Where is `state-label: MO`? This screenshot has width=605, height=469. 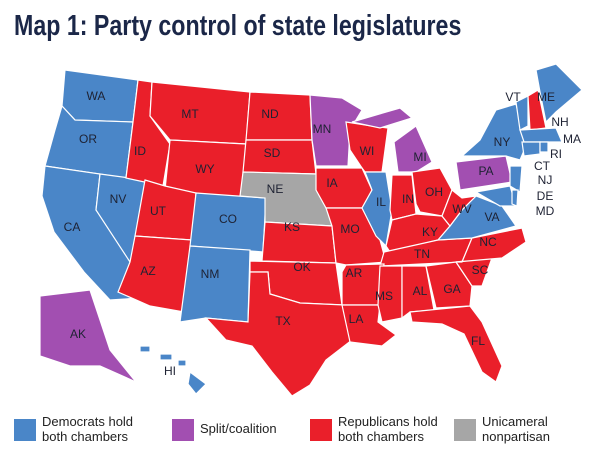 state-label: MO is located at coordinates (349, 229).